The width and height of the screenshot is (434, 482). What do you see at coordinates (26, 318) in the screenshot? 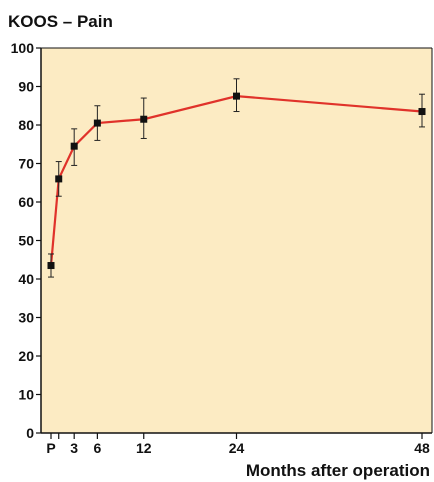
I see `y-tick-label: 30` at bounding box center [26, 318].